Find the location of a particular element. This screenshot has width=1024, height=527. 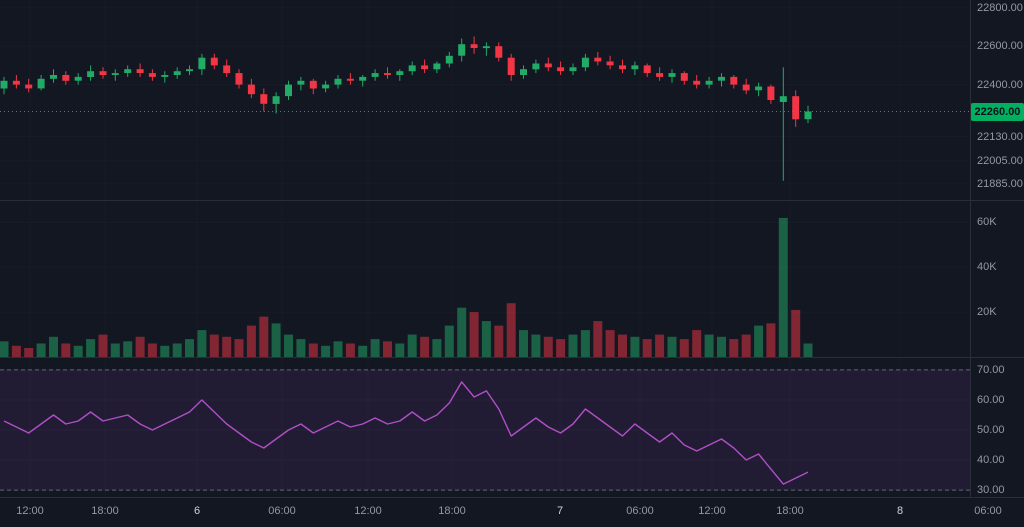

rsi-tick-label: 70.00 is located at coordinates (991, 369).